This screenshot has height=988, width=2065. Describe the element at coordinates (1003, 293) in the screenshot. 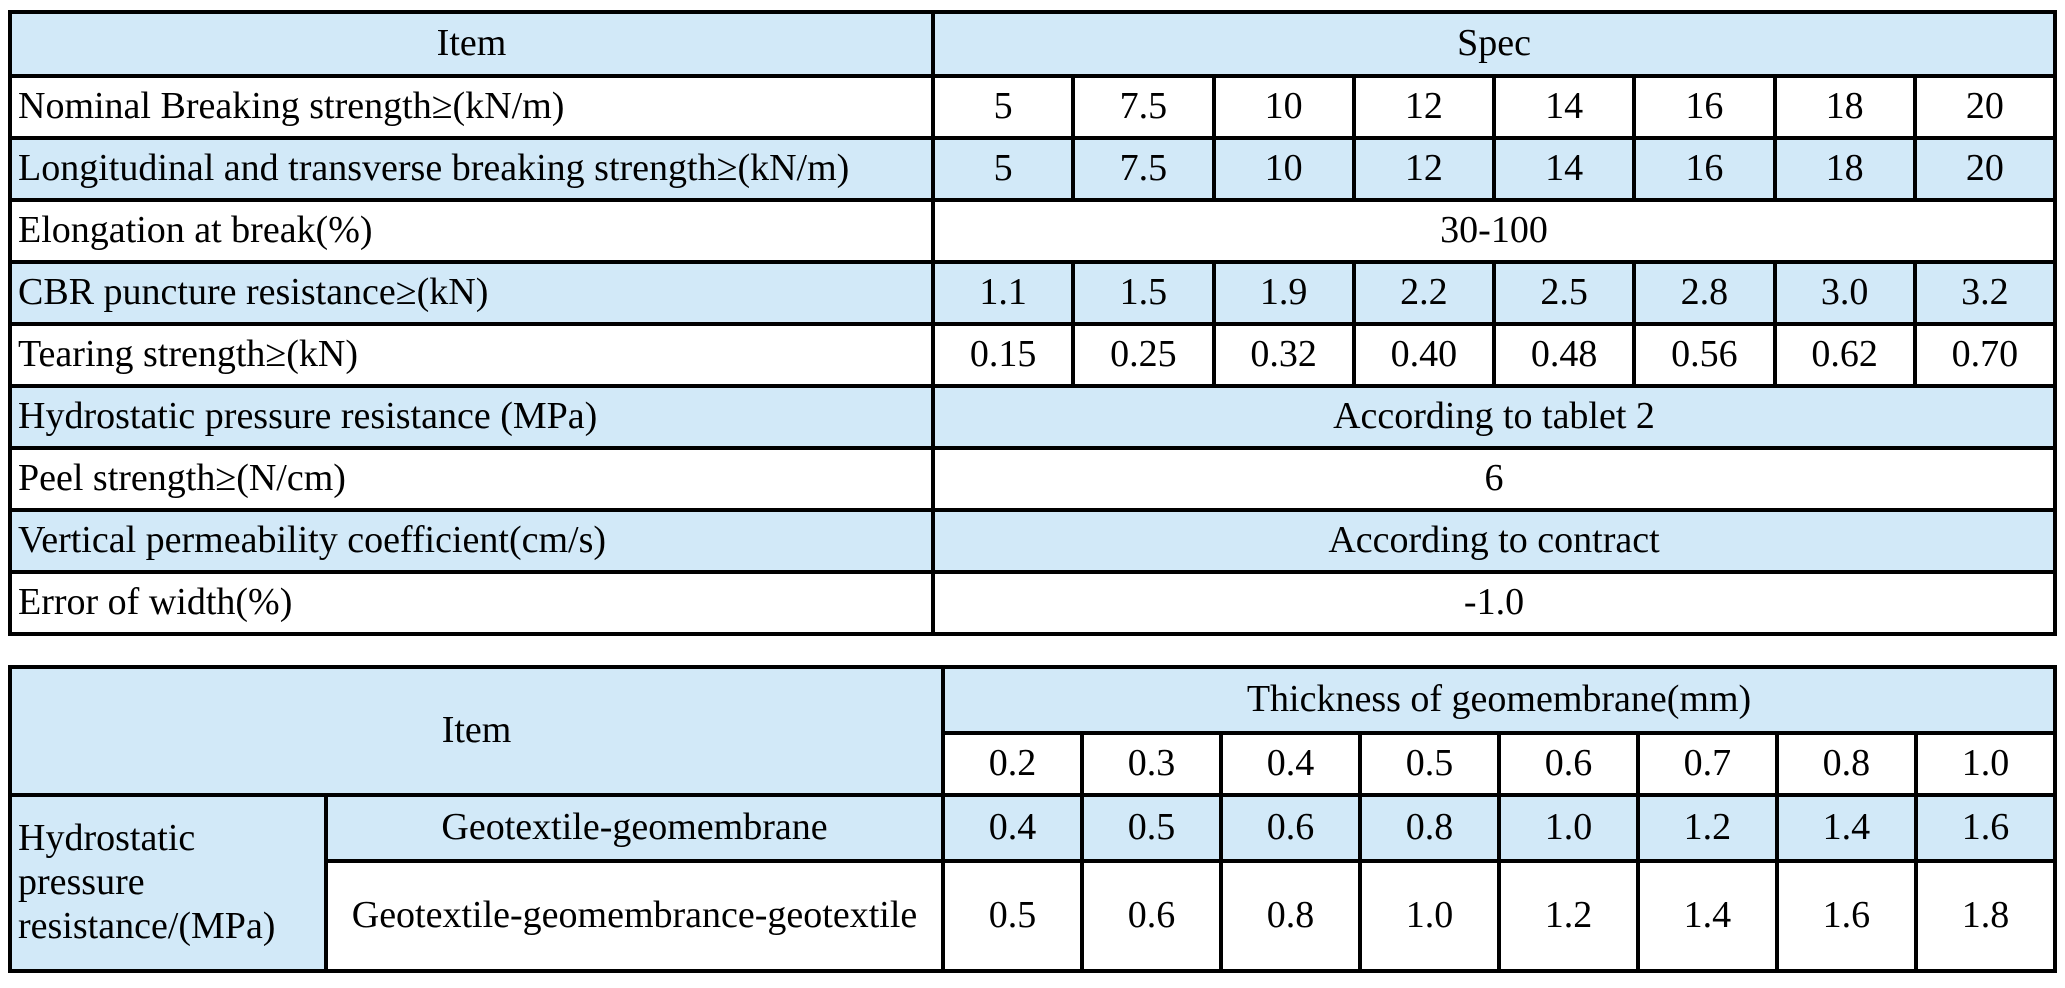

I see `spec-value-cell: 1.1` at that location.